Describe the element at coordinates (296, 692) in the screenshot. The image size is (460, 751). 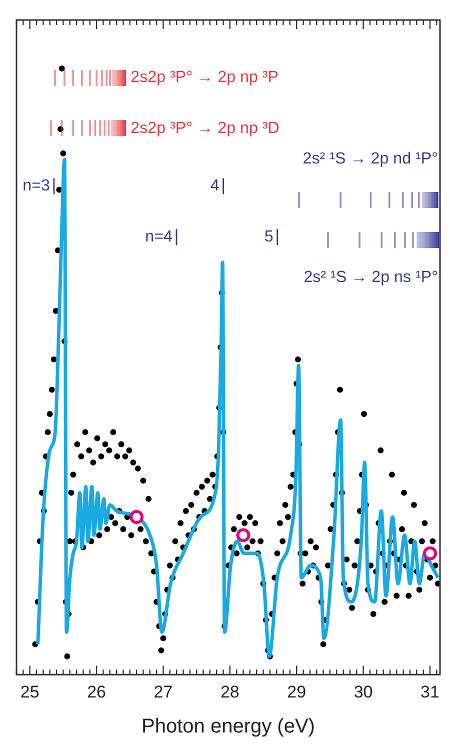
I see `x-tick-label: 29` at that location.